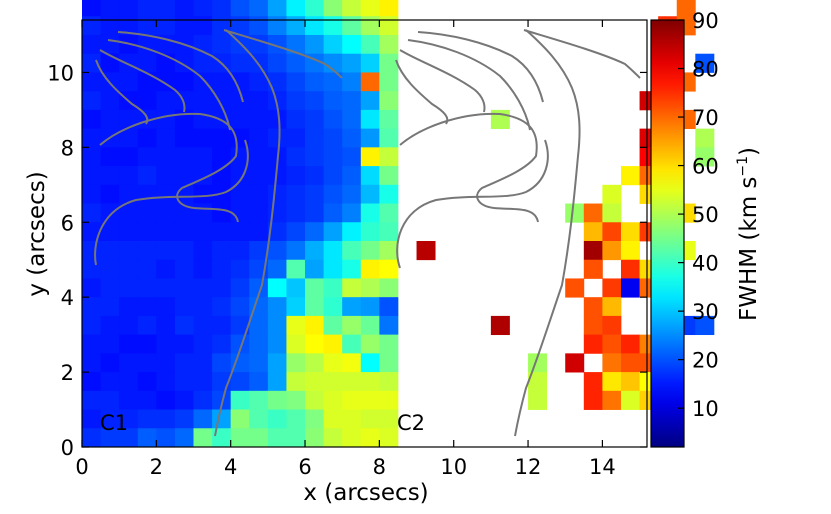 The image size is (831, 514). What do you see at coordinates (81, 467) in the screenshot?
I see `x-tick-label: 0` at bounding box center [81, 467].